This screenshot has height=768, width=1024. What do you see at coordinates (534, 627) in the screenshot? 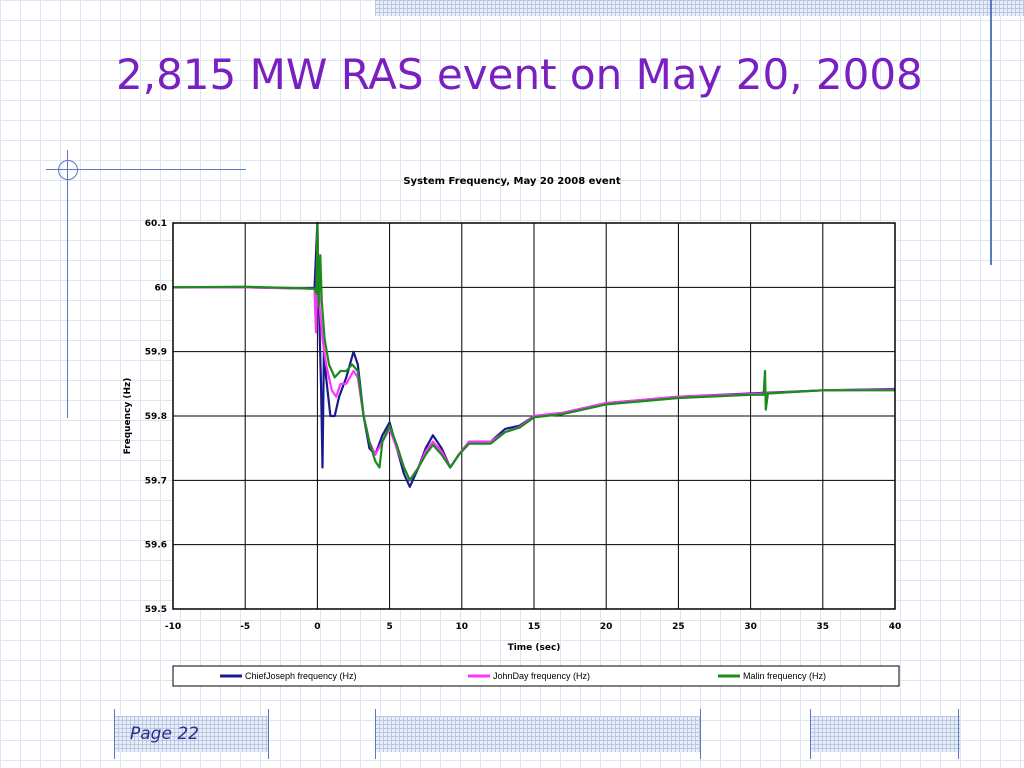
I see `x-tick-label: 15` at bounding box center [534, 627].